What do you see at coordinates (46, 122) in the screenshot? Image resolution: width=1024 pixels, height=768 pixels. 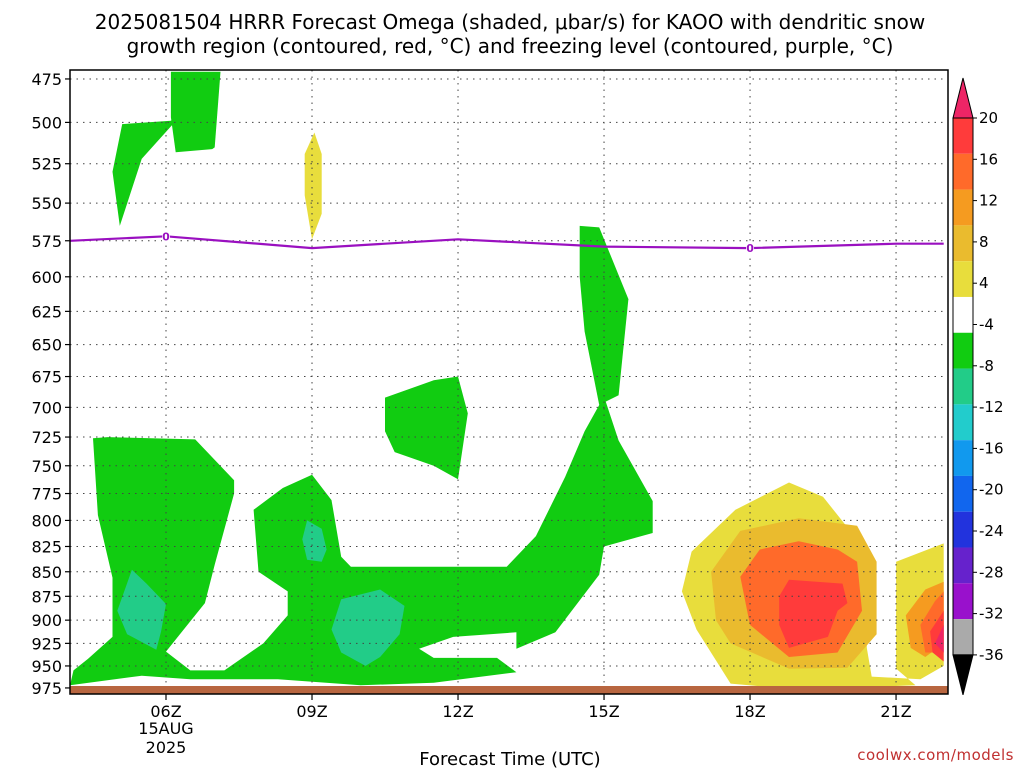 I see `y-tick-label-500: 500` at bounding box center [46, 122].